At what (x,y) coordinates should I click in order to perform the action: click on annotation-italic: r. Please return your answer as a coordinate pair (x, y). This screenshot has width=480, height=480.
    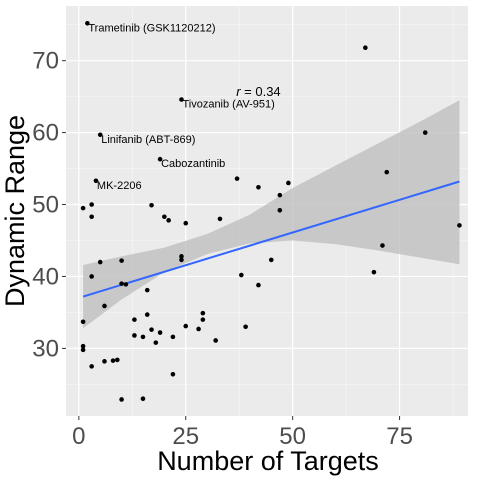
    Looking at the image, I should click on (238, 91).